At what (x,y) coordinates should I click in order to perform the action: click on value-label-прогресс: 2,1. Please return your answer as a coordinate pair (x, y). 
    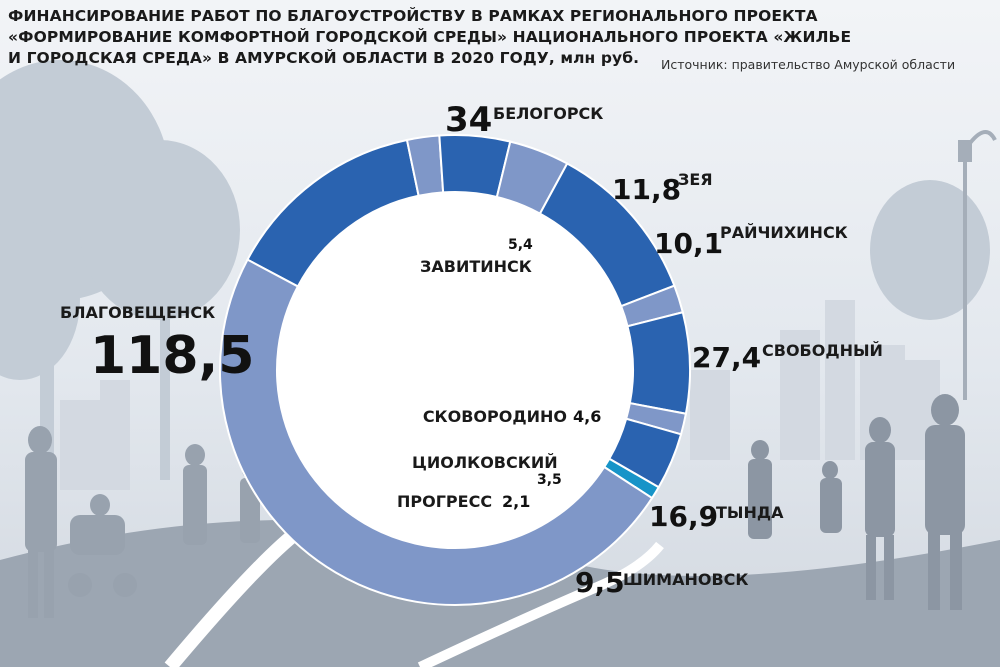
    Looking at the image, I should click on (516, 501).